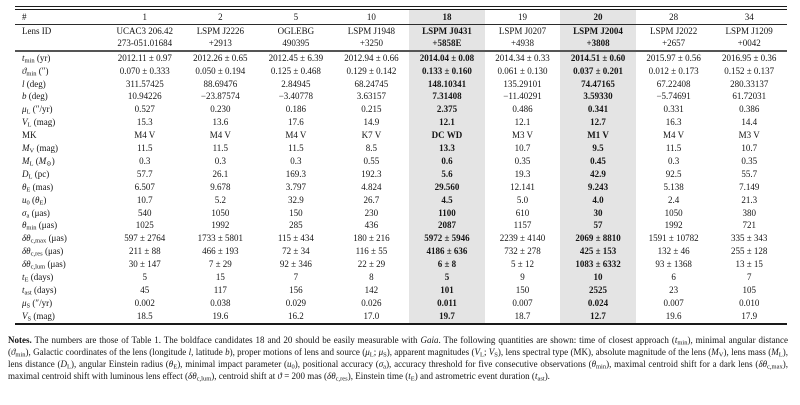 The width and height of the screenshot is (800, 405). I want to click on cell-ast-duration: 101, so click(447, 290).